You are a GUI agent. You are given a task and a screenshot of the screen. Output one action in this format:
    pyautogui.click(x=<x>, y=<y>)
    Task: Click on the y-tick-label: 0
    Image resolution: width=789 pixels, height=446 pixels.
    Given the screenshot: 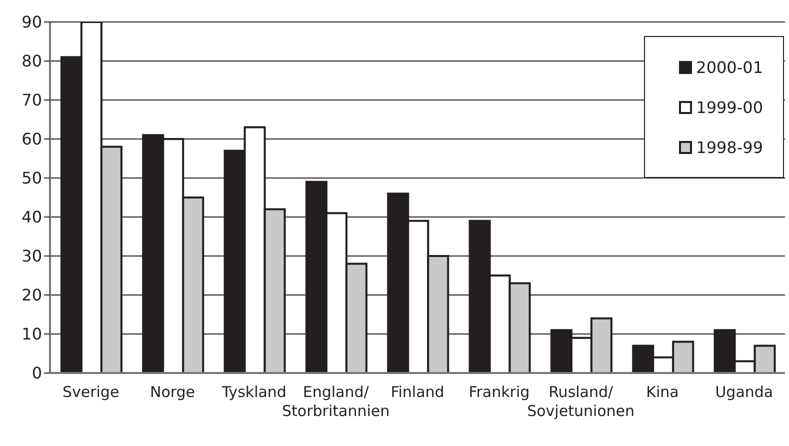 What is the action you would take?
    pyautogui.click(x=37, y=373)
    